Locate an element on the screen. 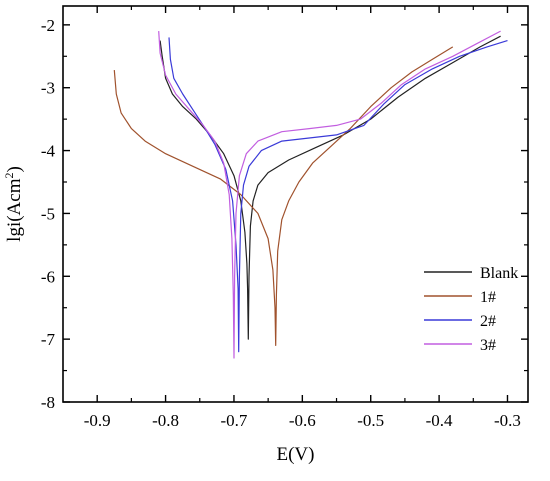  x-tick-label: -0.8 is located at coordinates (165, 420).